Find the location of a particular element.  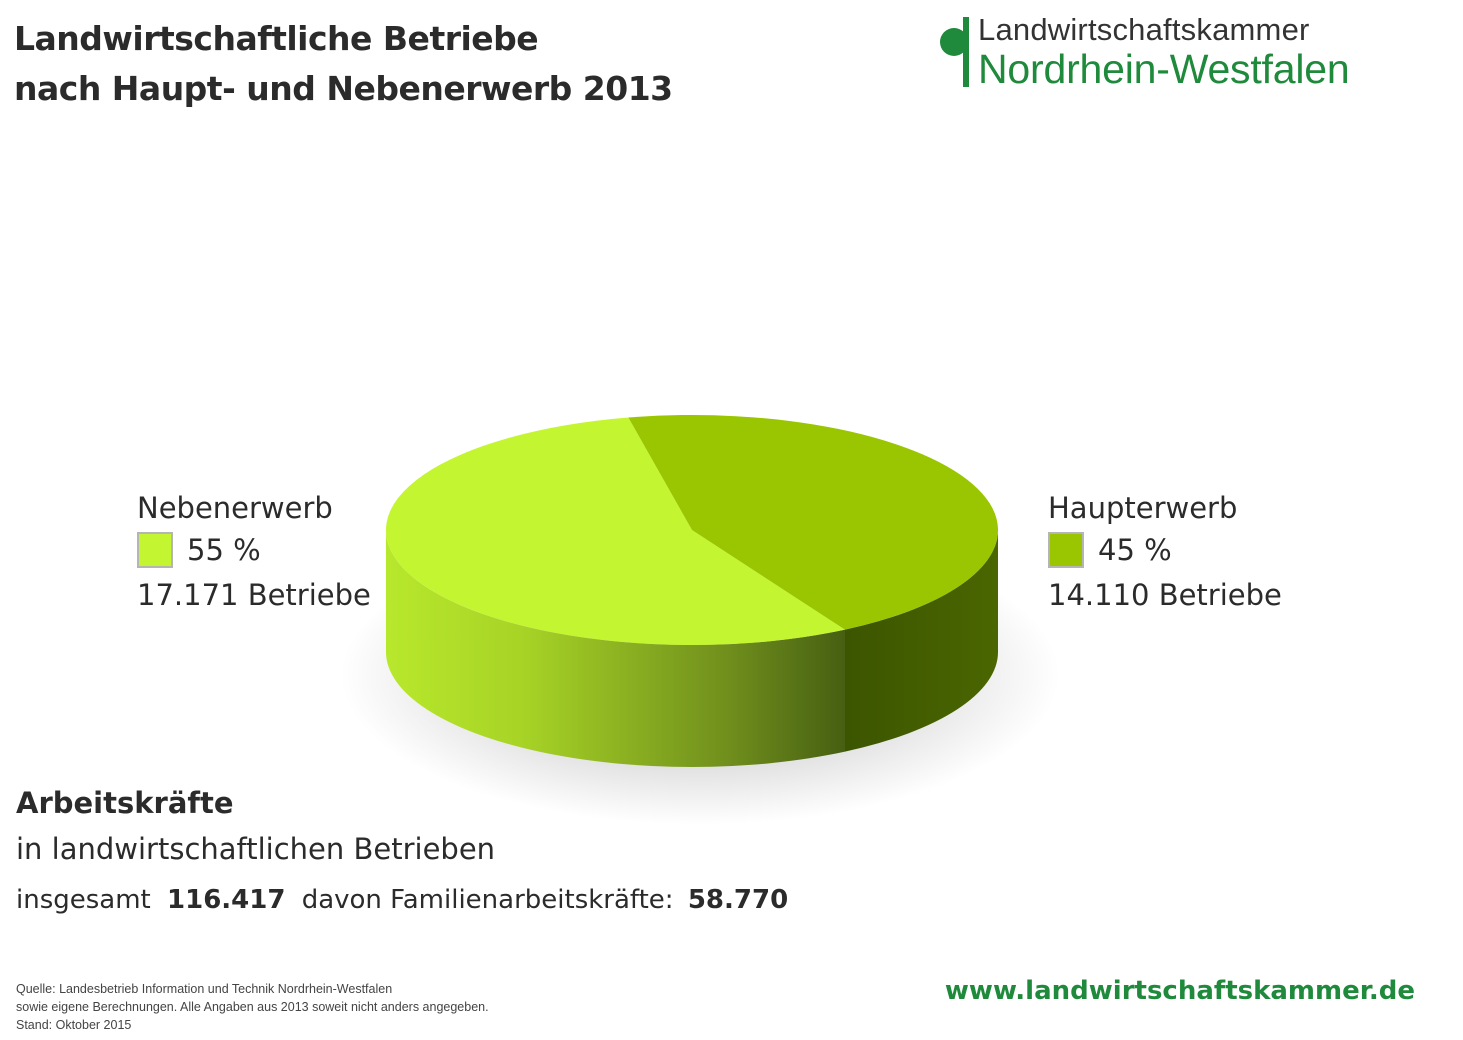

logo-line-1: Landwirtschaftskammer is located at coordinates (1144, 29).